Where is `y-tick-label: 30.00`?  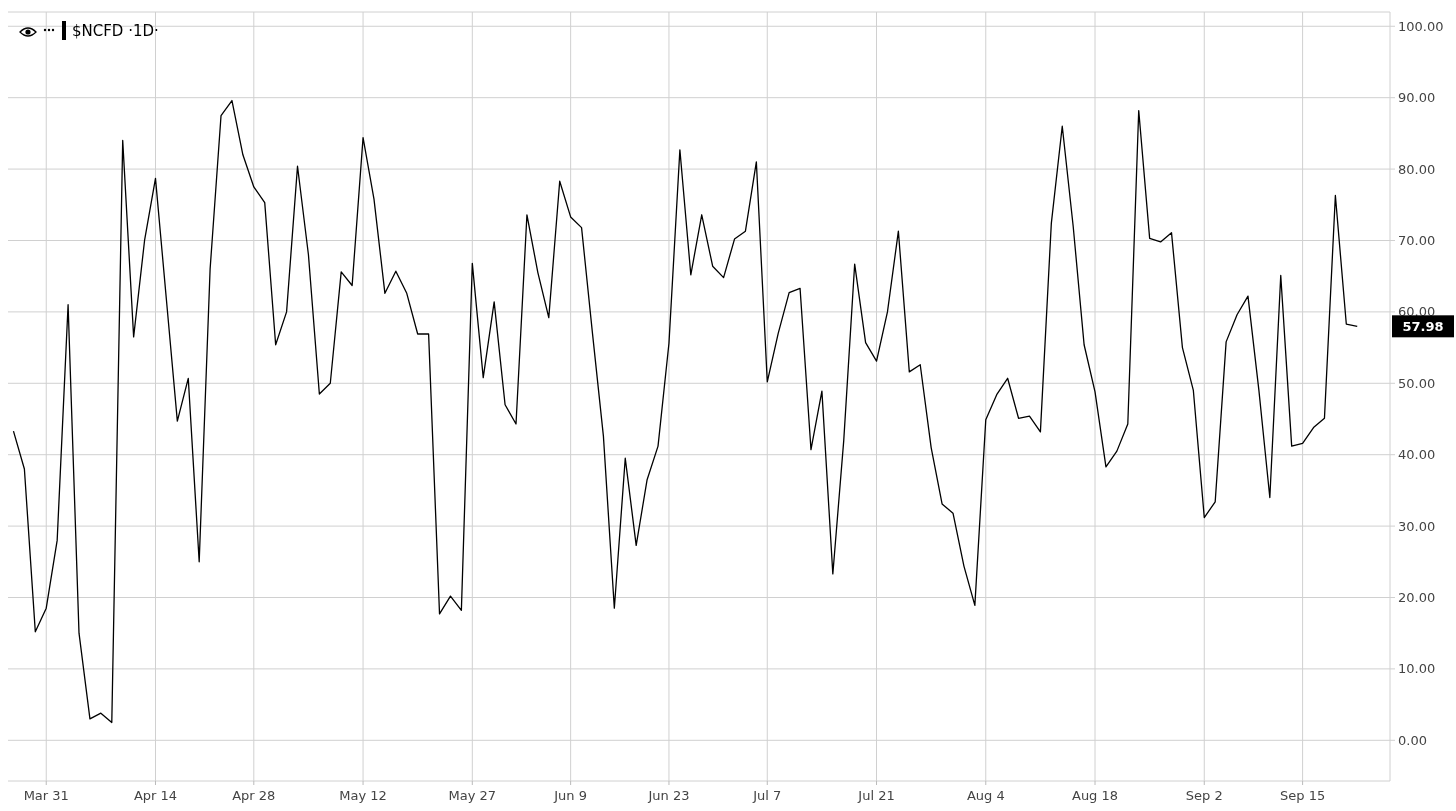 y-tick-label: 30.00 is located at coordinates (1417, 526).